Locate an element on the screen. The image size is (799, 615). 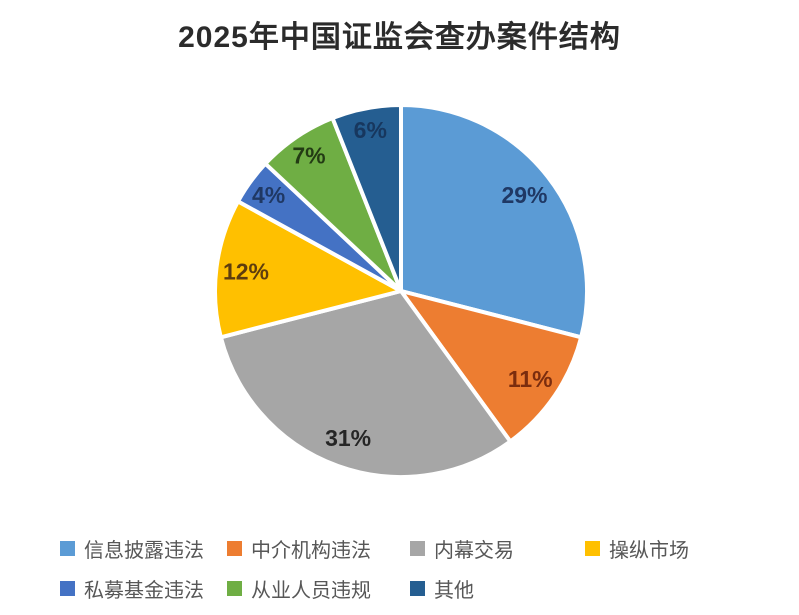
pie-slice-中介机构违法 is located at coordinates (491, 366).